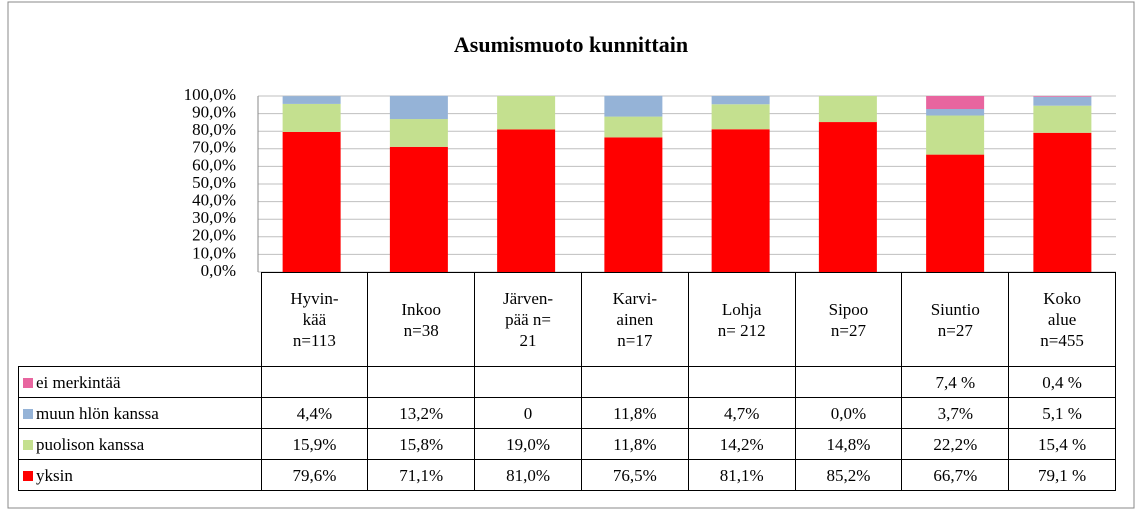 This screenshot has height=512, width=1142. What do you see at coordinates (214, 112) in the screenshot?
I see `y-tick-label: 90,0%` at bounding box center [214, 112].